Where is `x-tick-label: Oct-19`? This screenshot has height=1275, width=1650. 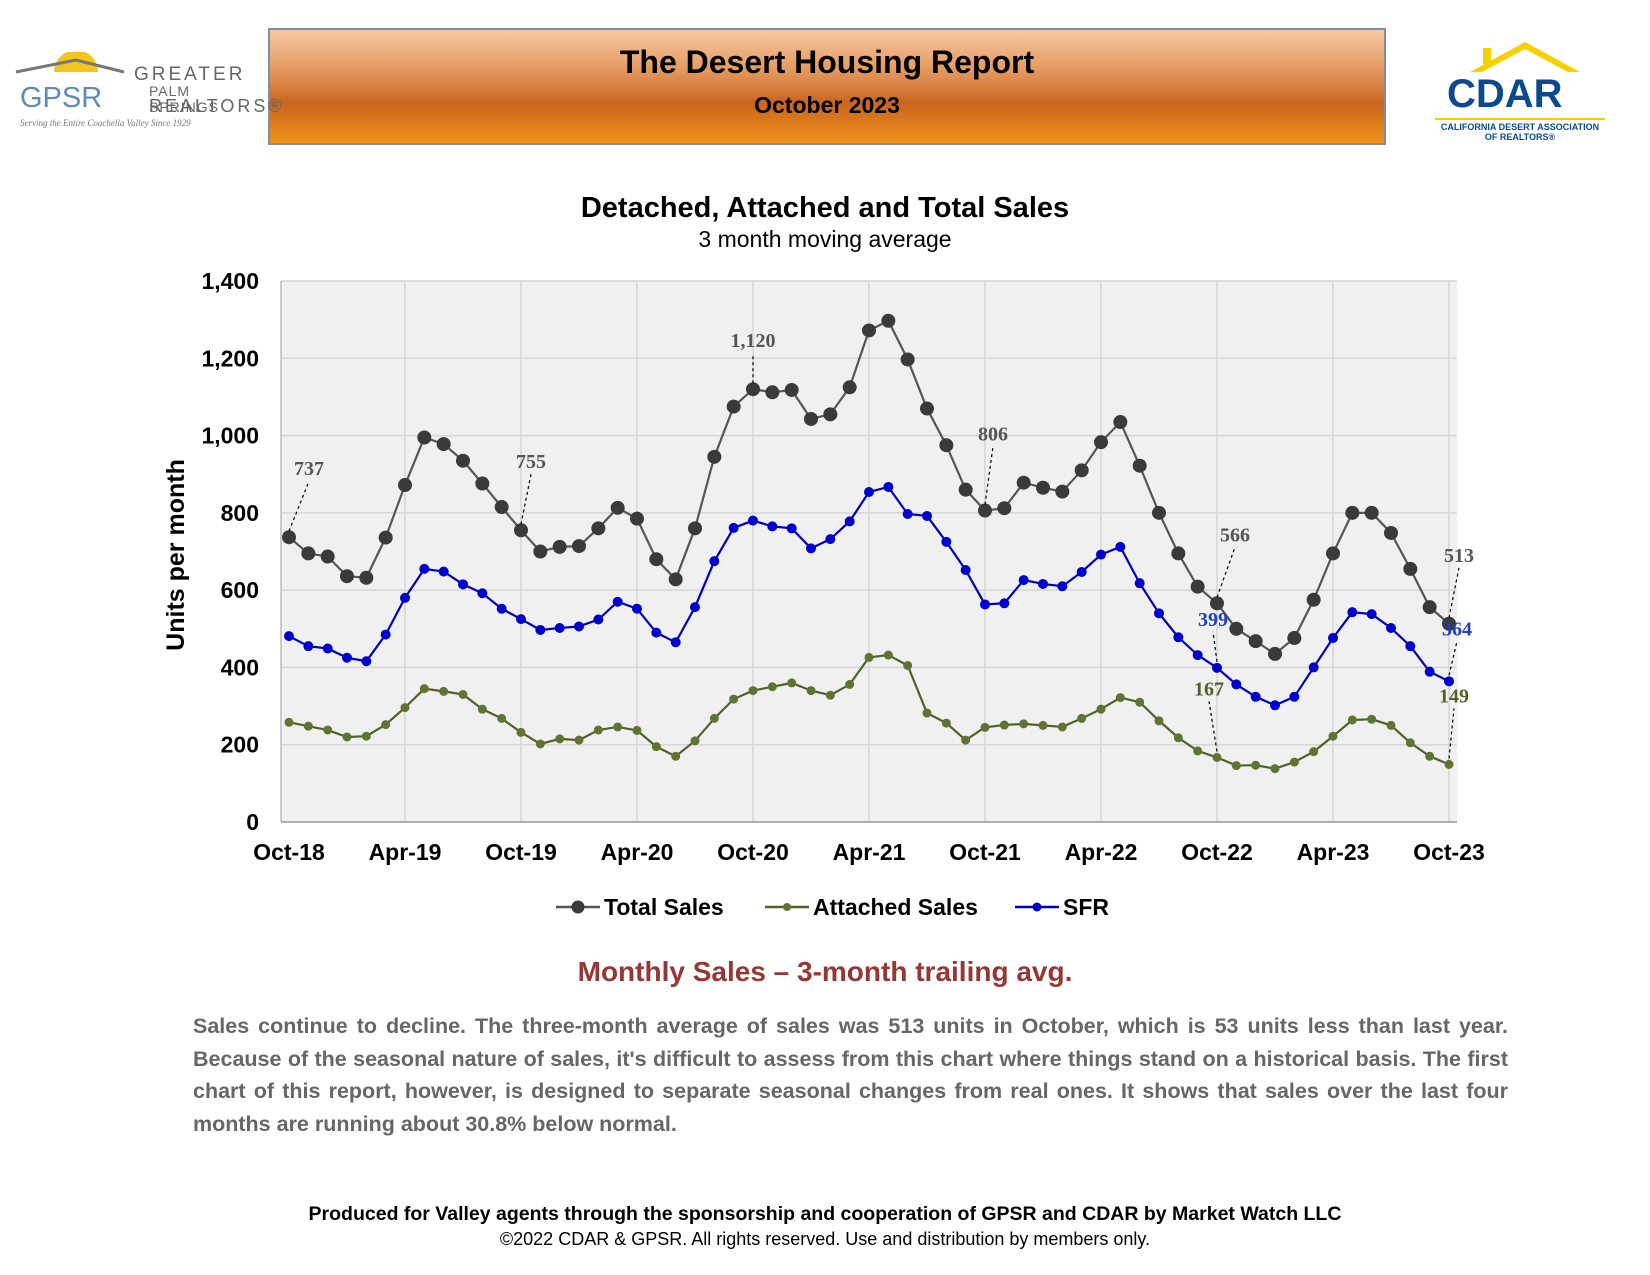 x-tick-label: Oct-19 is located at coordinates (521, 852).